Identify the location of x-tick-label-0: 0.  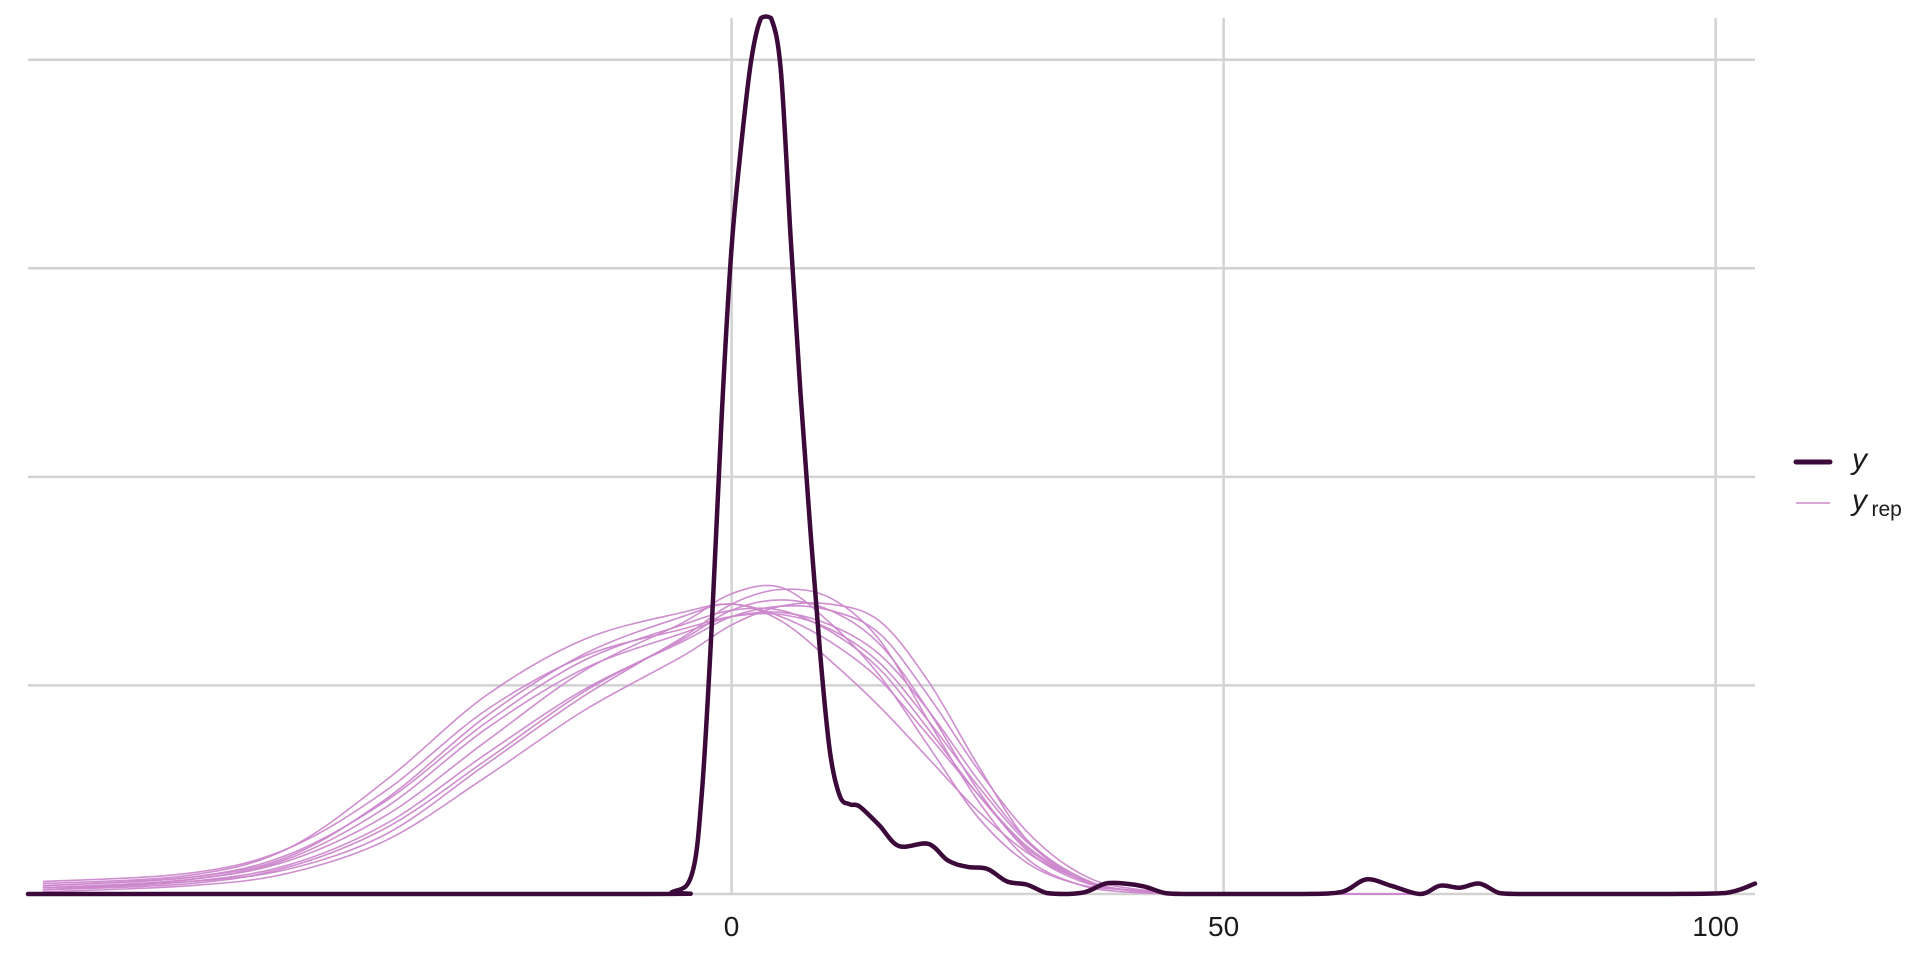
(732, 926).